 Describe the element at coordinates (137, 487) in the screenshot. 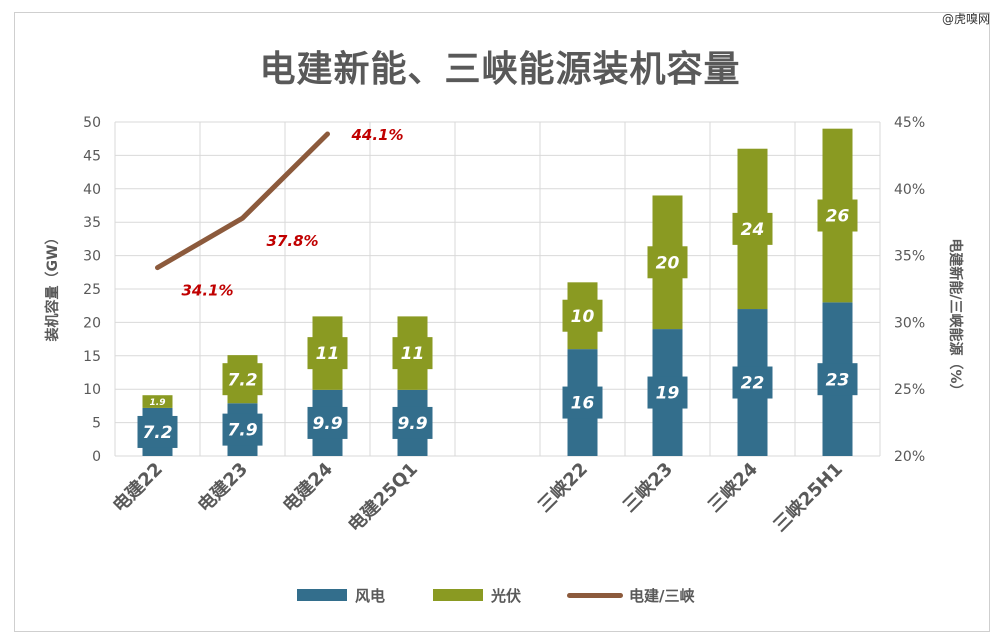

I see `category-label: 电建22` at that location.